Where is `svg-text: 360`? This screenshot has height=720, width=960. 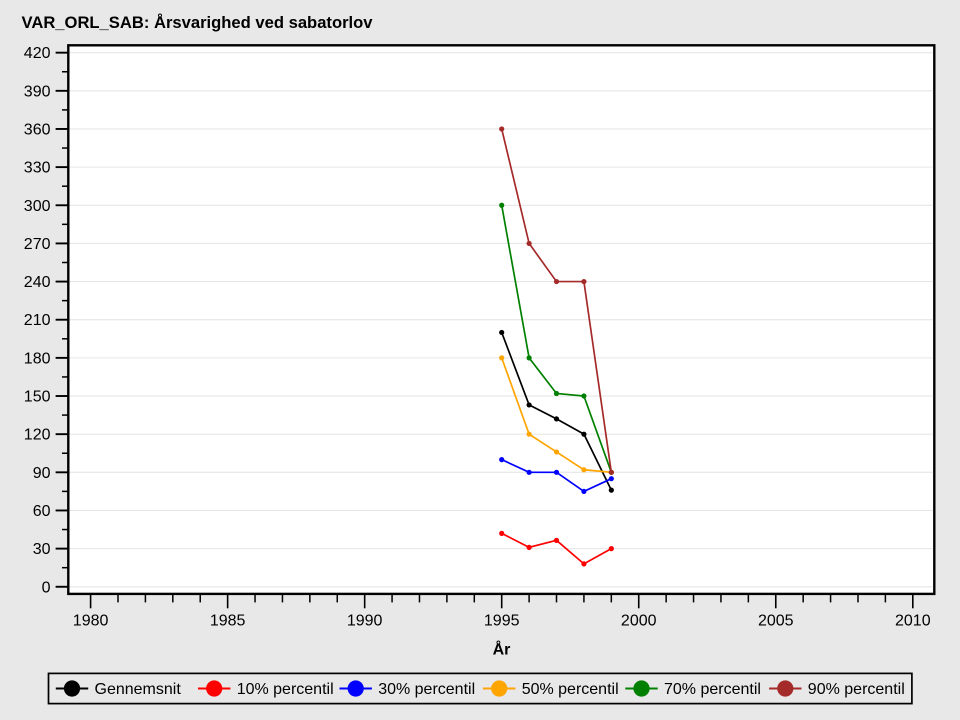
svg-text: 360 is located at coordinates (37, 129).